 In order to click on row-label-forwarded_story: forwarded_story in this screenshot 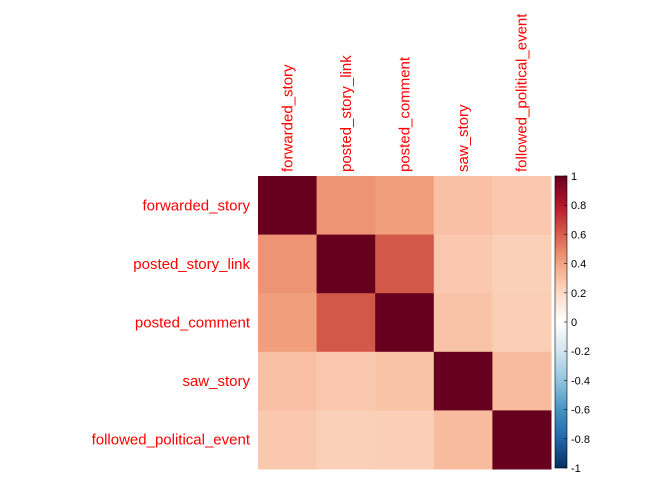, I will do `click(196, 205)`.